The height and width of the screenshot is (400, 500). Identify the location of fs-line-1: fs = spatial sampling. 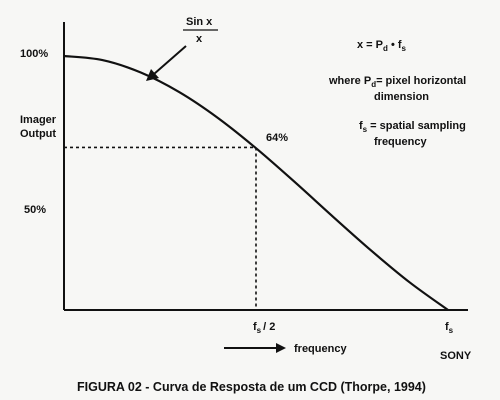
(412, 127).